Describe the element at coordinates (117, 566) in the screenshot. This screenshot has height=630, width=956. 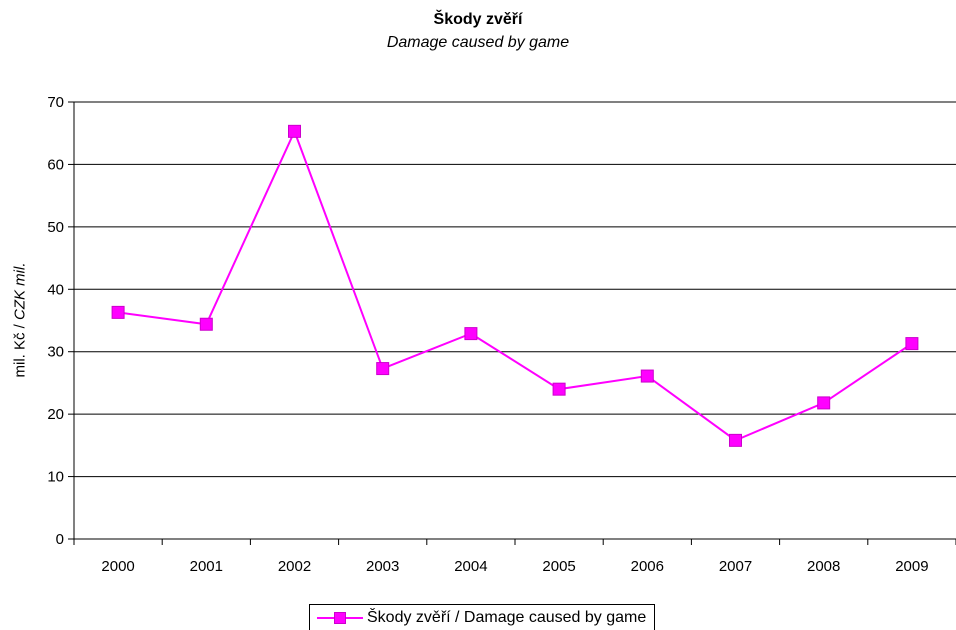
I see `x-tick-label: 2000` at that location.